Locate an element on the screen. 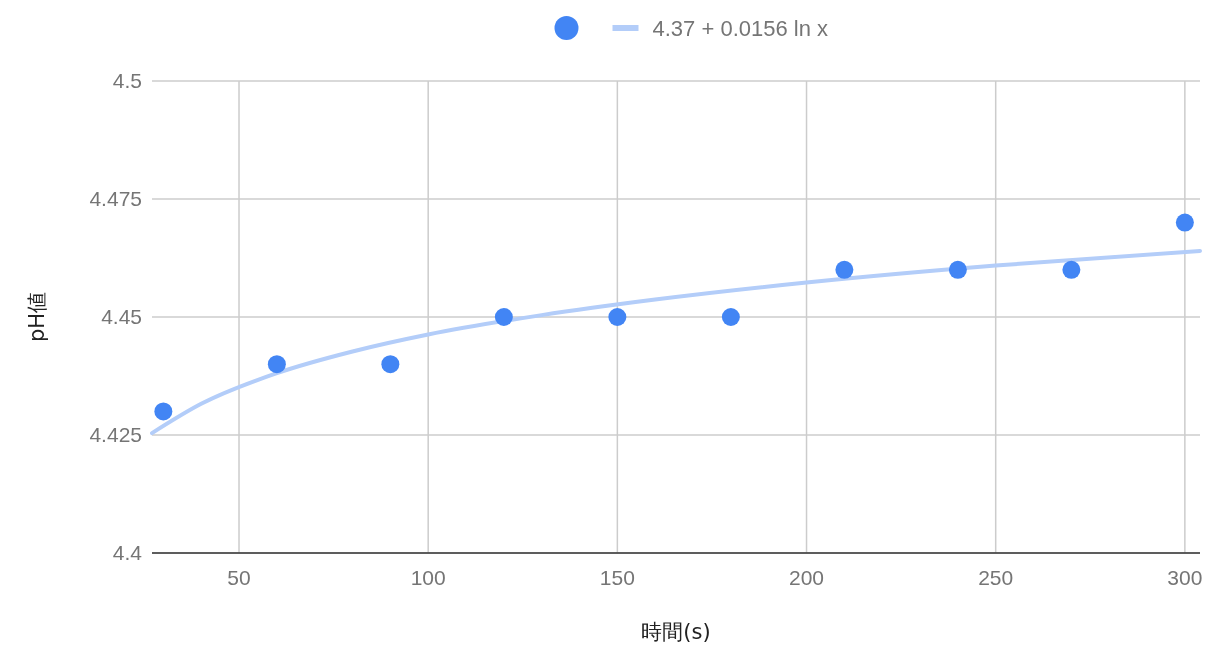 This screenshot has width=1220, height=657. y-tick-label: 4.475 is located at coordinates (115, 199).